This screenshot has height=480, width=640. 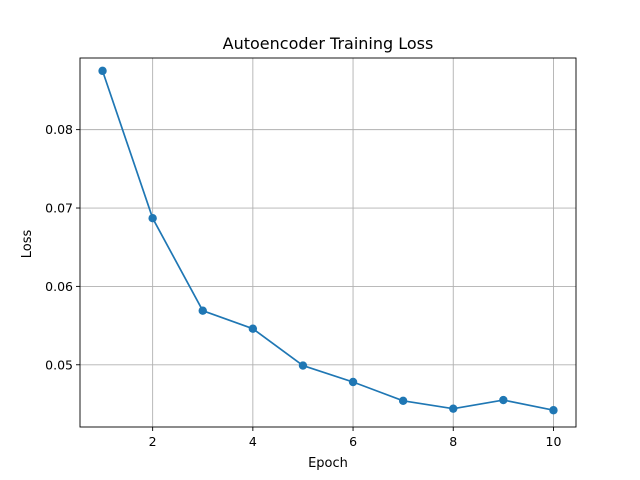 What do you see at coordinates (328, 43) in the screenshot?
I see `chart-title: Autoencoder Training Loss` at bounding box center [328, 43].